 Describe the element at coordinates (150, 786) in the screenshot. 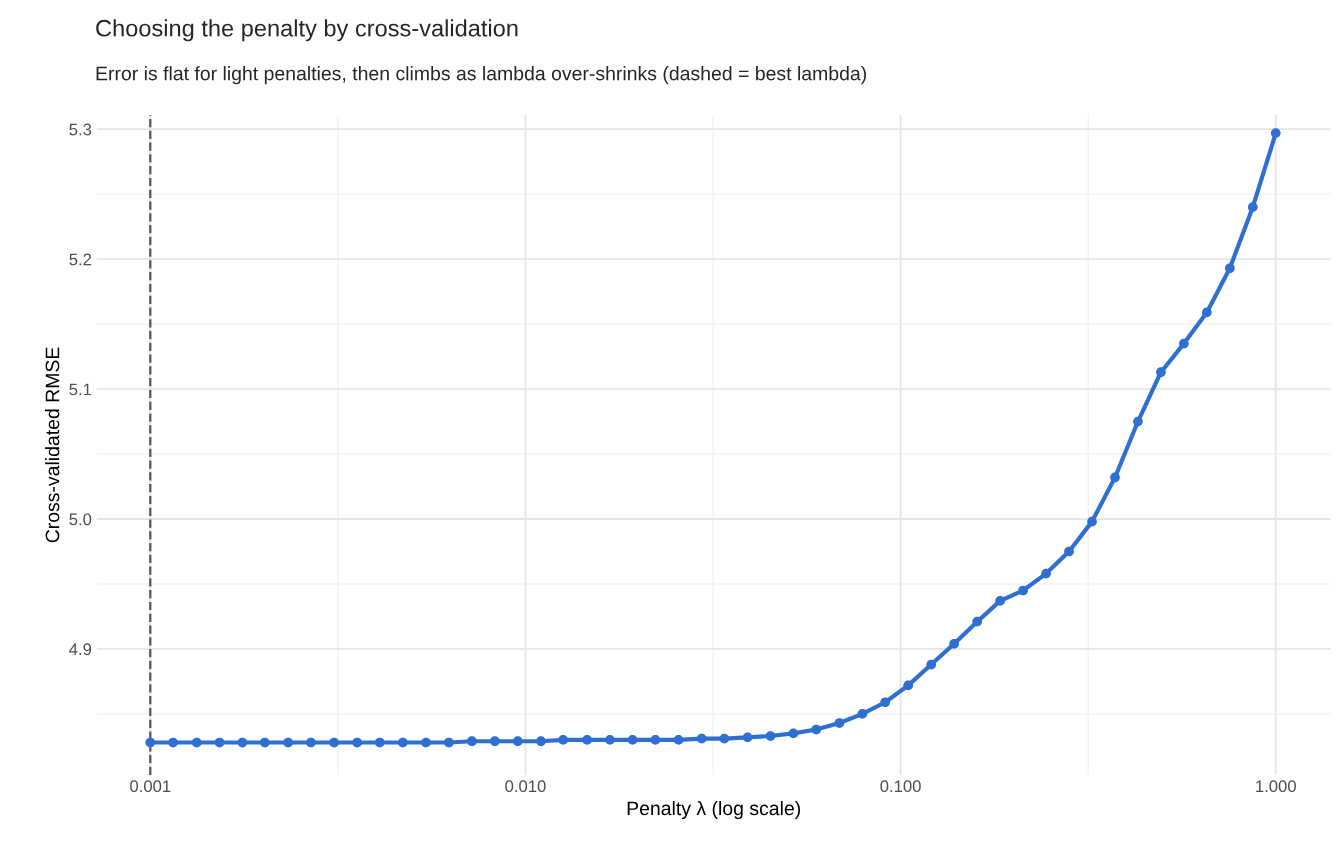

I see `x-tick-label: 0.001` at that location.